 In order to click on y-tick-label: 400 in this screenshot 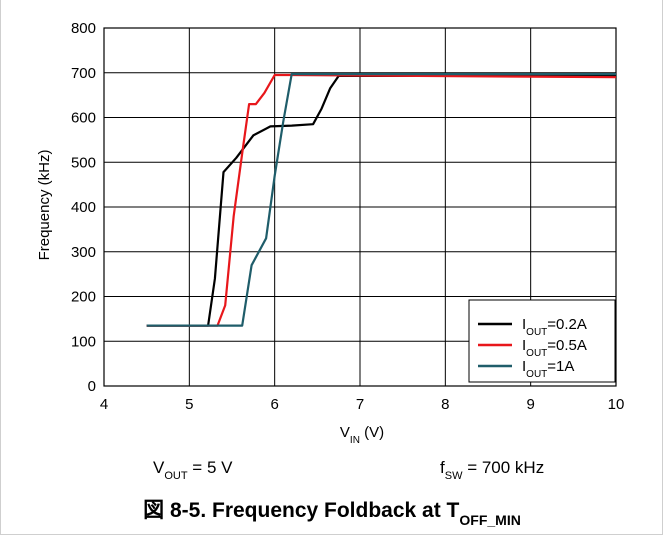, I will do `click(83, 207)`.